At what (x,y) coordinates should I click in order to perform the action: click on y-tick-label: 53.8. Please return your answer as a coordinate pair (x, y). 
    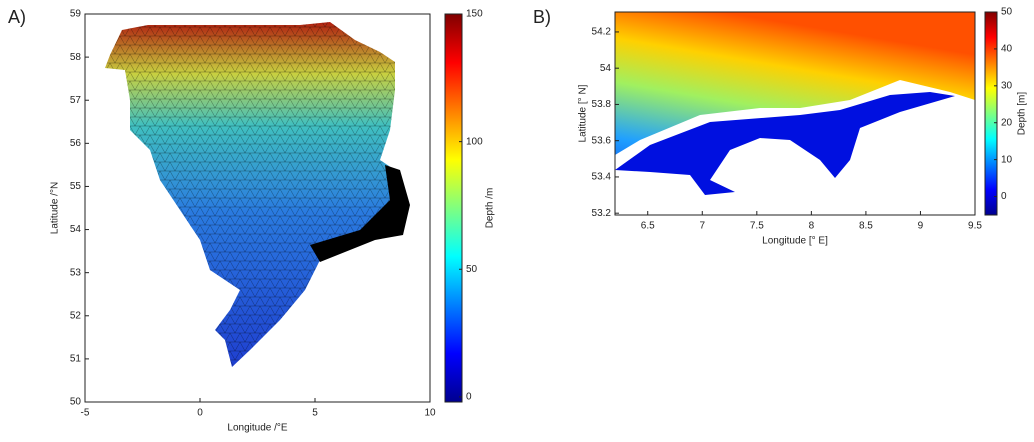
    Looking at the image, I should click on (602, 104).